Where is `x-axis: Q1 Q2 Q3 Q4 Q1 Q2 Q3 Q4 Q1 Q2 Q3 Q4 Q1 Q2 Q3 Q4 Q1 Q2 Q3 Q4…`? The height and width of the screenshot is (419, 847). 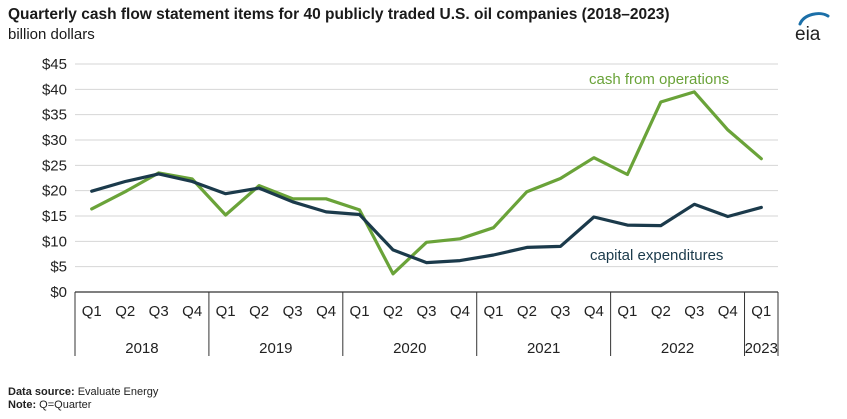 x-axis: Q1 Q2 Q3 Q4 Q1 Q2 Q3 Q4 Q1 Q2 Q3 Q4 Q1 Q2 Q3 Q4 Q1 Q2 Q3 Q4… is located at coordinates (426, 324).